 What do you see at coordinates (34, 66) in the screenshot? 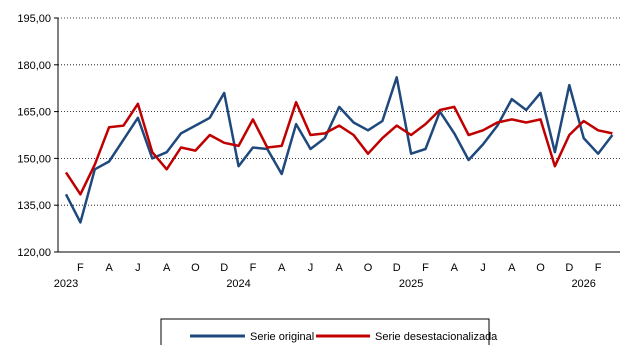
I see `y-tick-label: 180,00` at bounding box center [34, 66].